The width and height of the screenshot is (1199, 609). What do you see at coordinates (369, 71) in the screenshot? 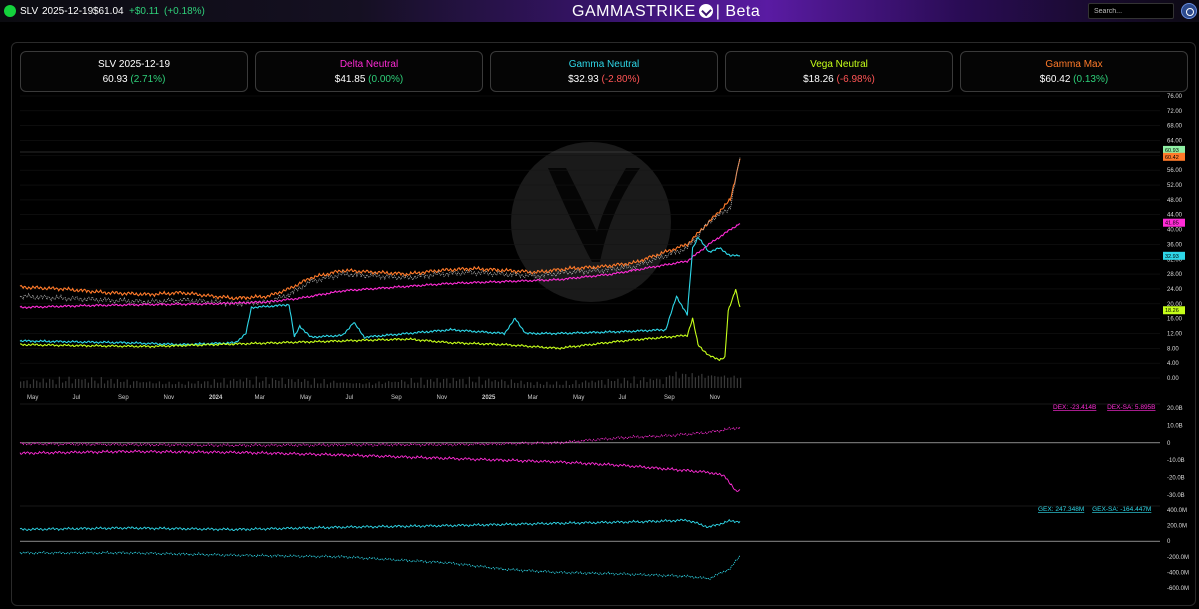
I see `card-delta-neutral: Delta Neutral $41.85 (0.00%)` at bounding box center [369, 71].